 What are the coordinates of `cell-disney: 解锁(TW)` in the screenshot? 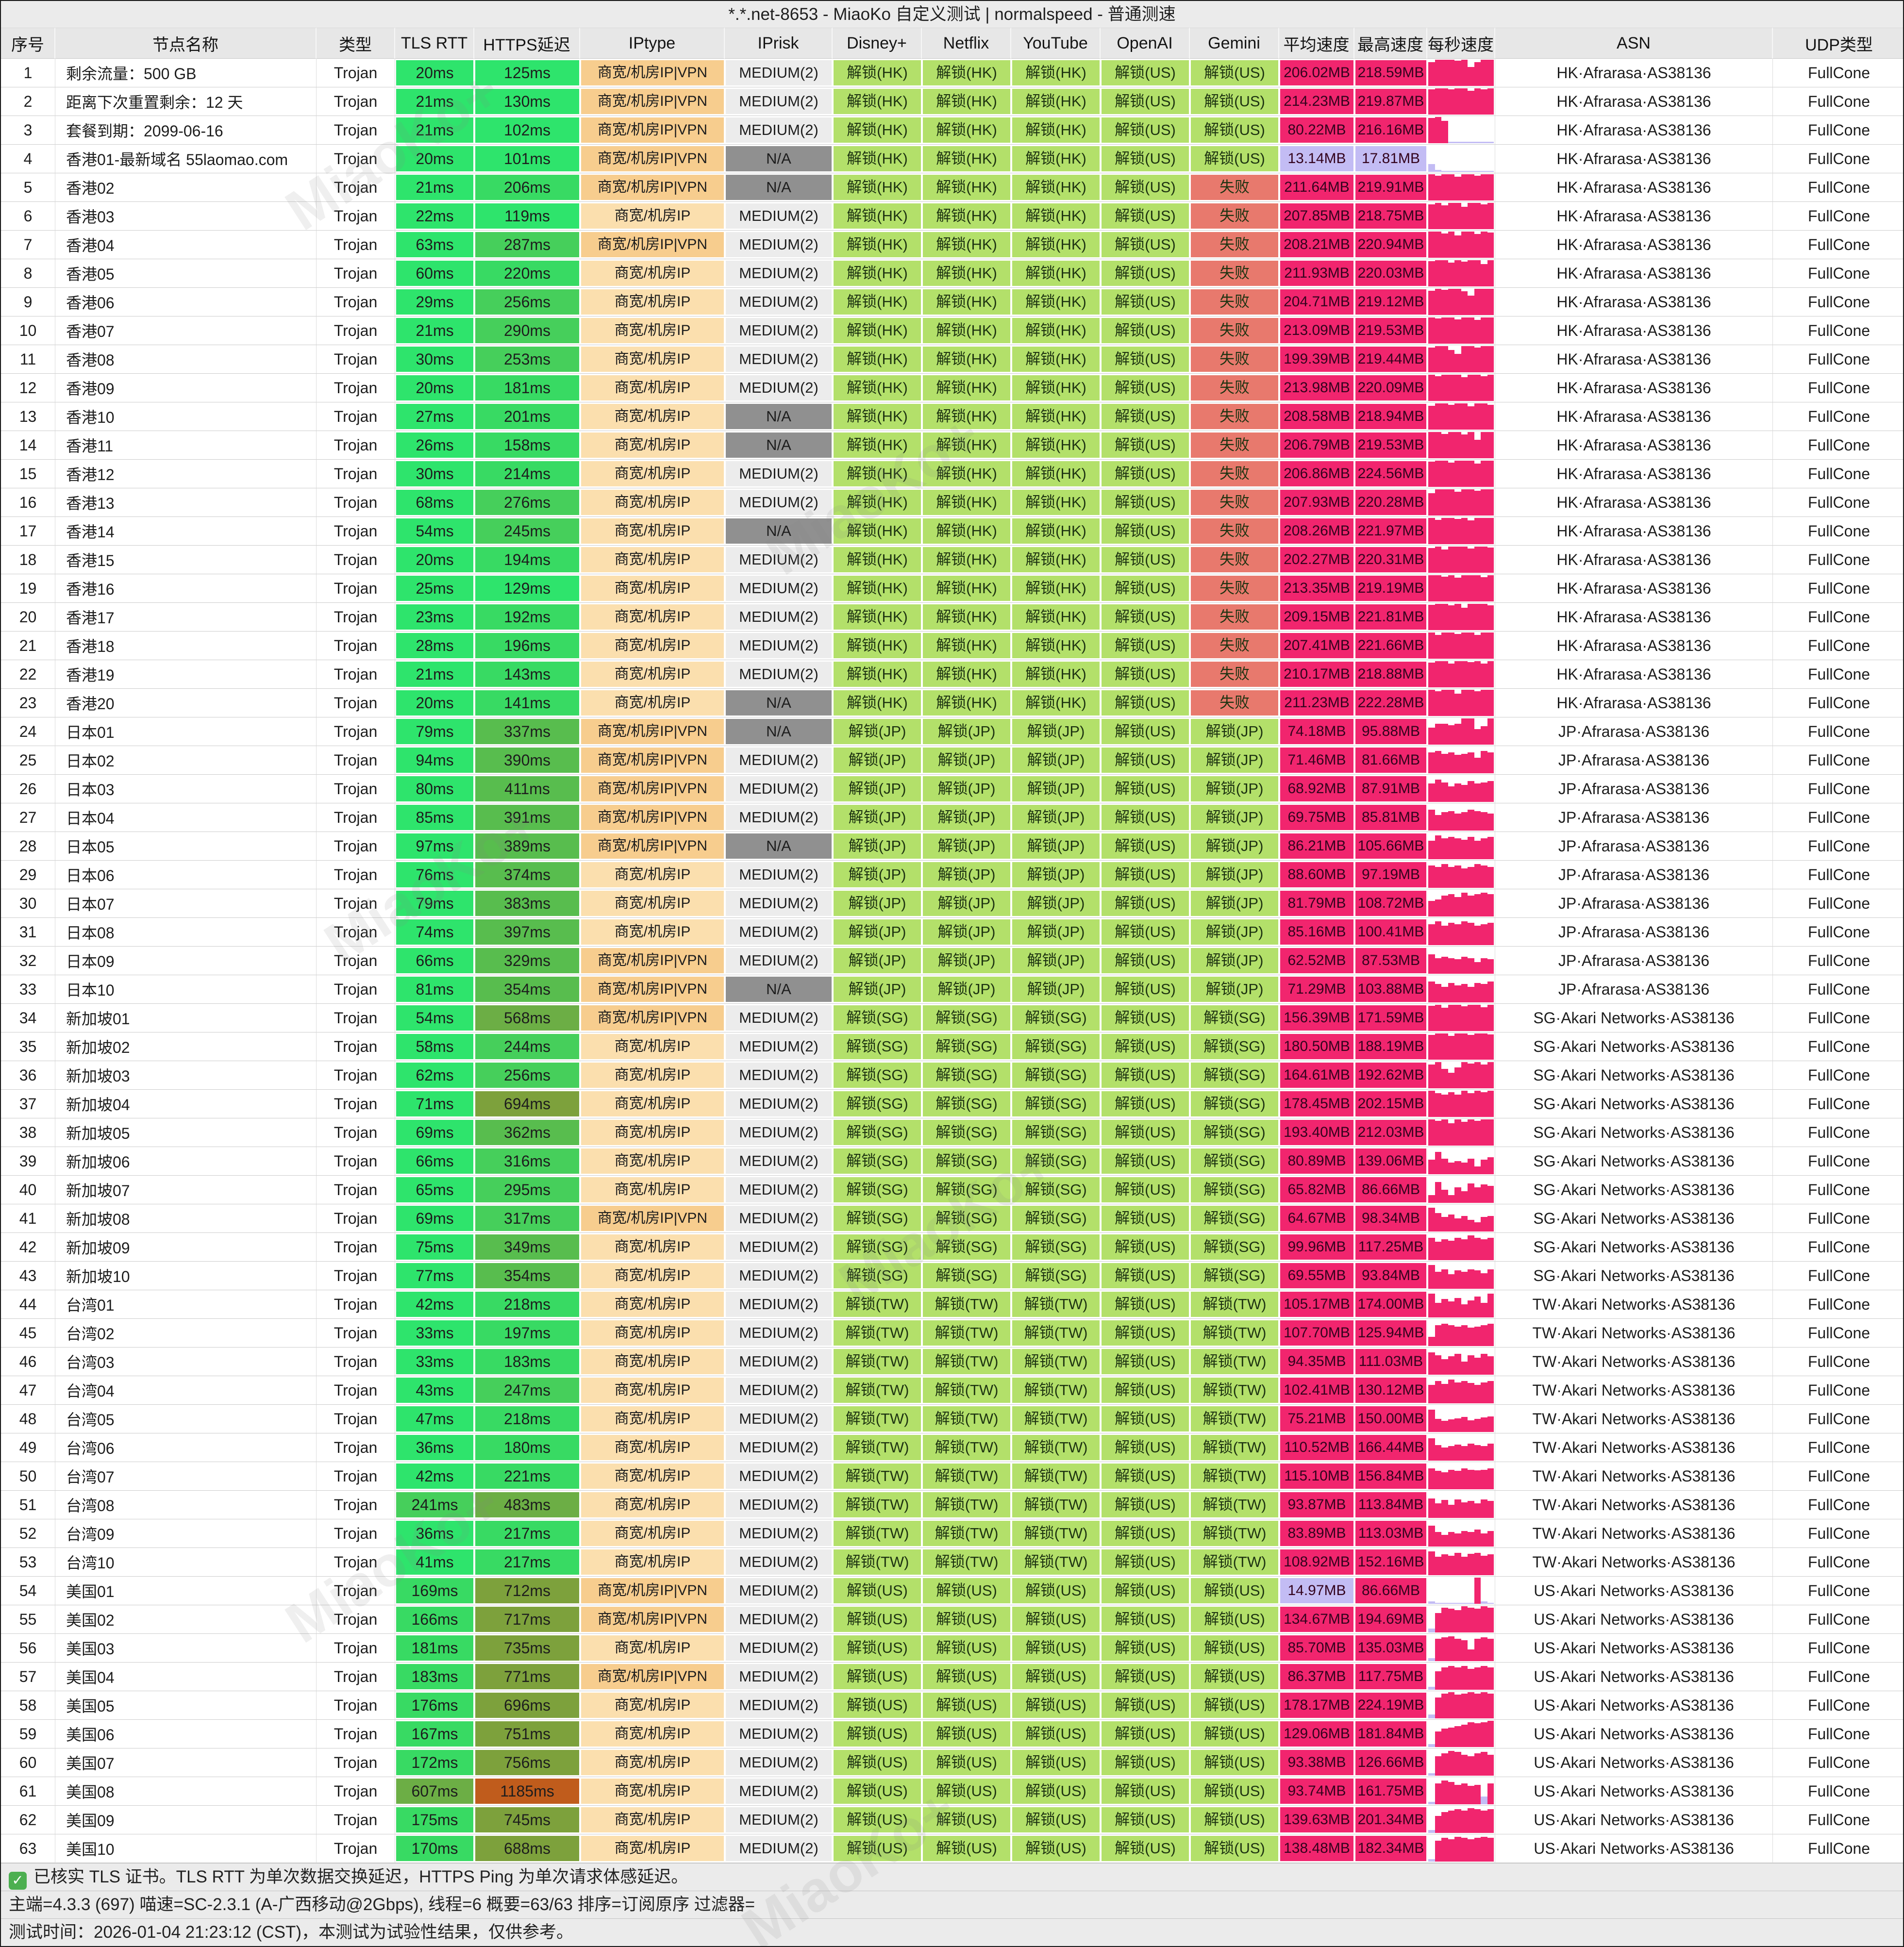 It's located at (877, 1447).